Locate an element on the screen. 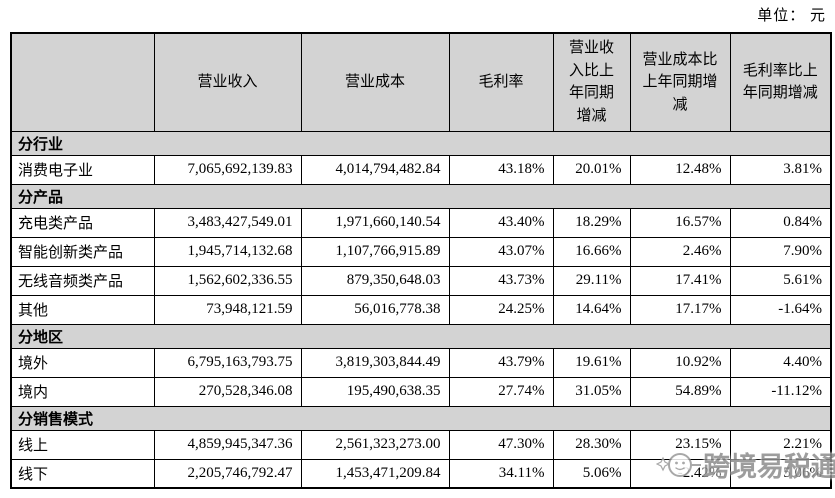  margin-cell: 43.79% is located at coordinates (501, 362).